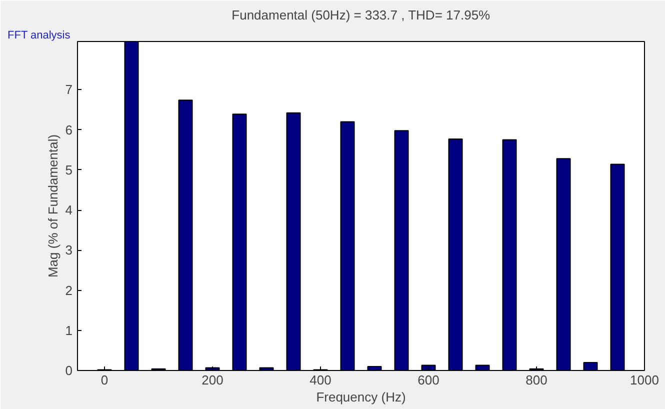  Describe the element at coordinates (361, 15) in the screenshot. I see `chart-subtitle: Fundamental (50Hz) = 333.7 , THD= 17.95%` at that location.